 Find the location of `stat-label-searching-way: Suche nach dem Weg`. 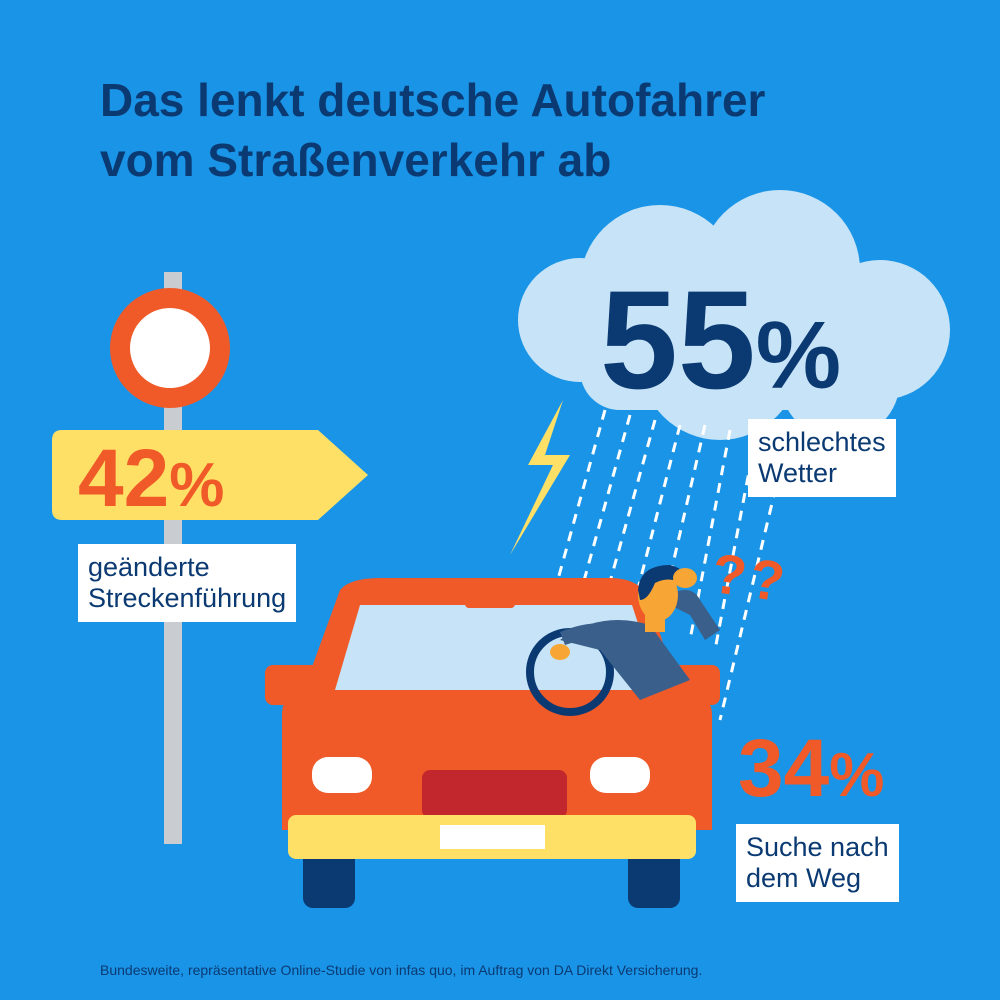

stat-label-searching-way: Suche nach dem Weg is located at coordinates (817, 863).